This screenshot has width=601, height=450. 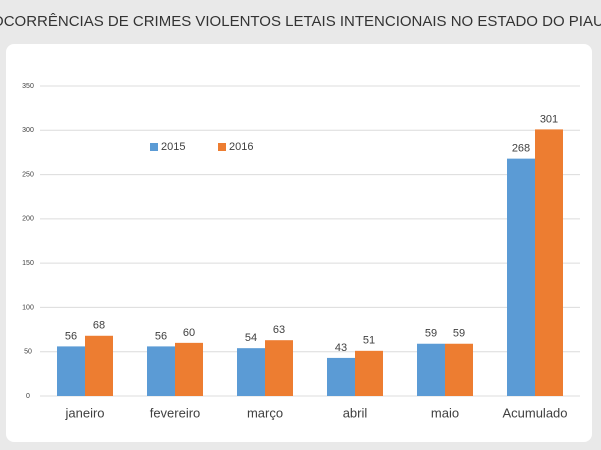 What do you see at coordinates (369, 341) in the screenshot?
I see `value-label: 51` at bounding box center [369, 341].